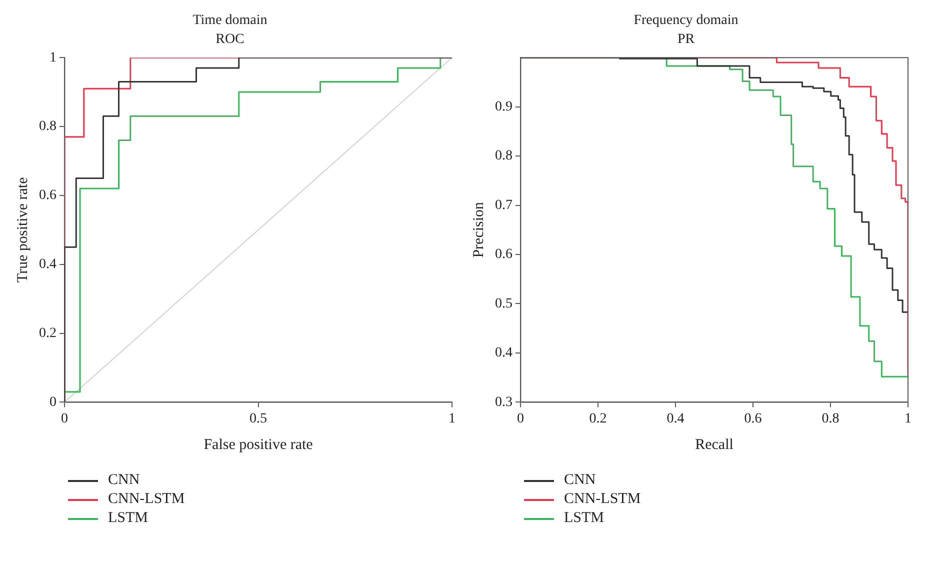 Image resolution: width=929 pixels, height=578 pixels. I want to click on y-tick-label: 0.3, so click(503, 402).